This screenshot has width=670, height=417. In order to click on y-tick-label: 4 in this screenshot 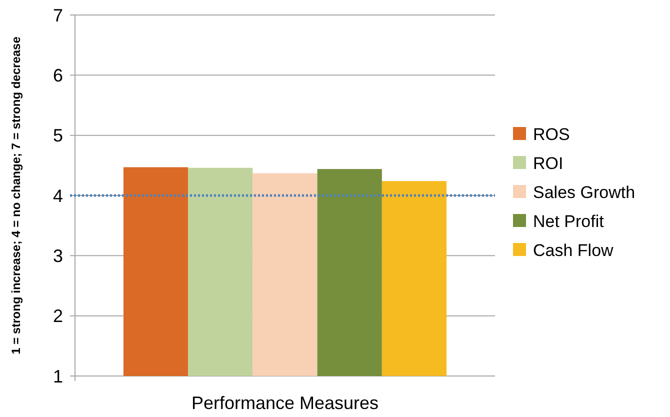, I will do `click(57, 196)`.